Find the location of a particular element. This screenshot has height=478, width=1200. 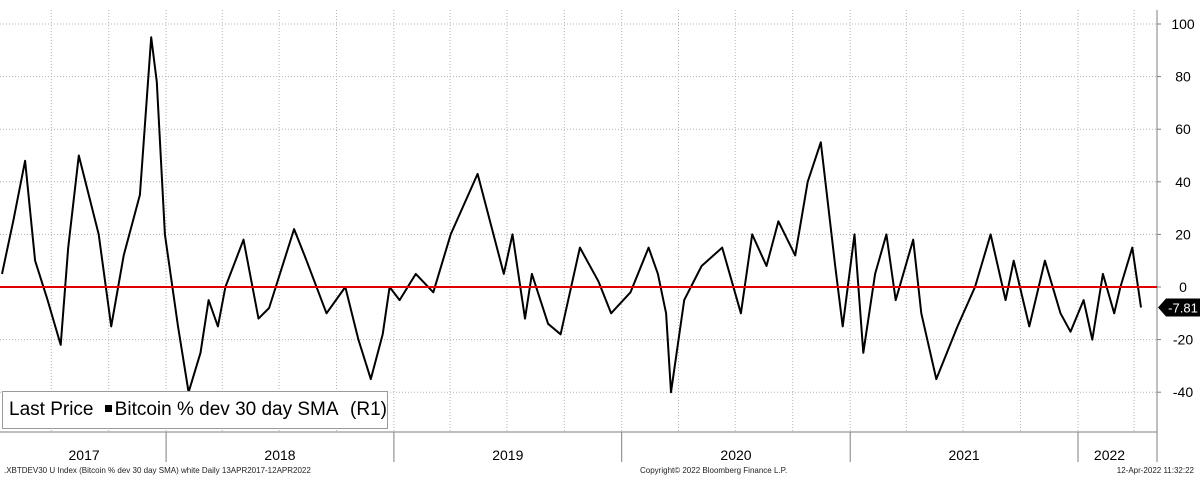

x-year-label: 2017 is located at coordinates (84, 455).